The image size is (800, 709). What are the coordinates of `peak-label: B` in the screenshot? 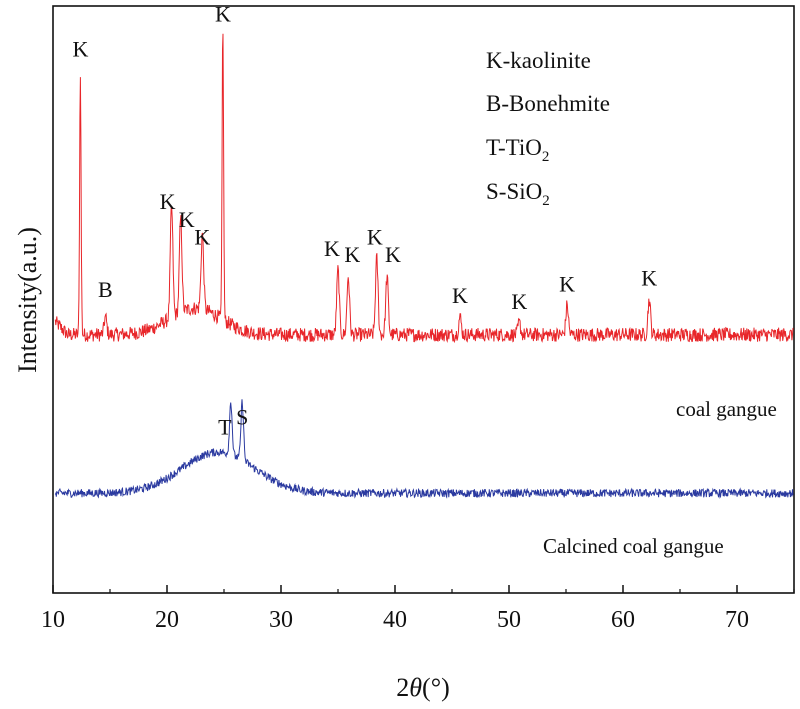 It's located at (105, 289).